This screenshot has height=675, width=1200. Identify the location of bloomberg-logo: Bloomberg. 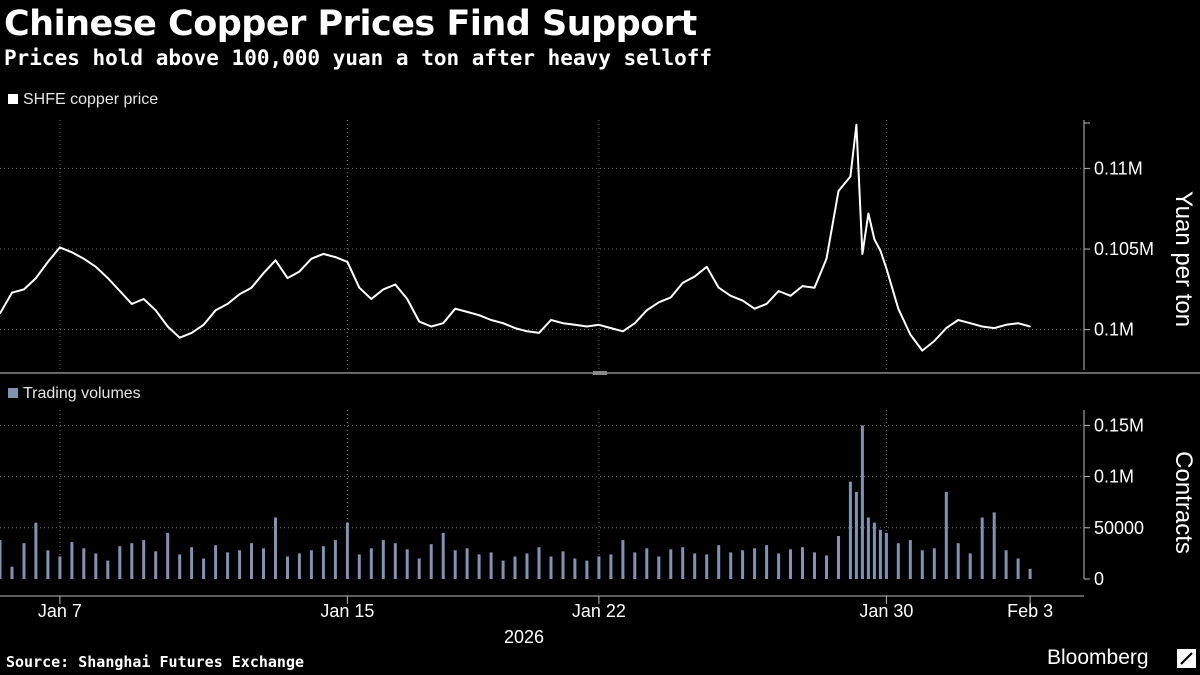
(1098, 657).